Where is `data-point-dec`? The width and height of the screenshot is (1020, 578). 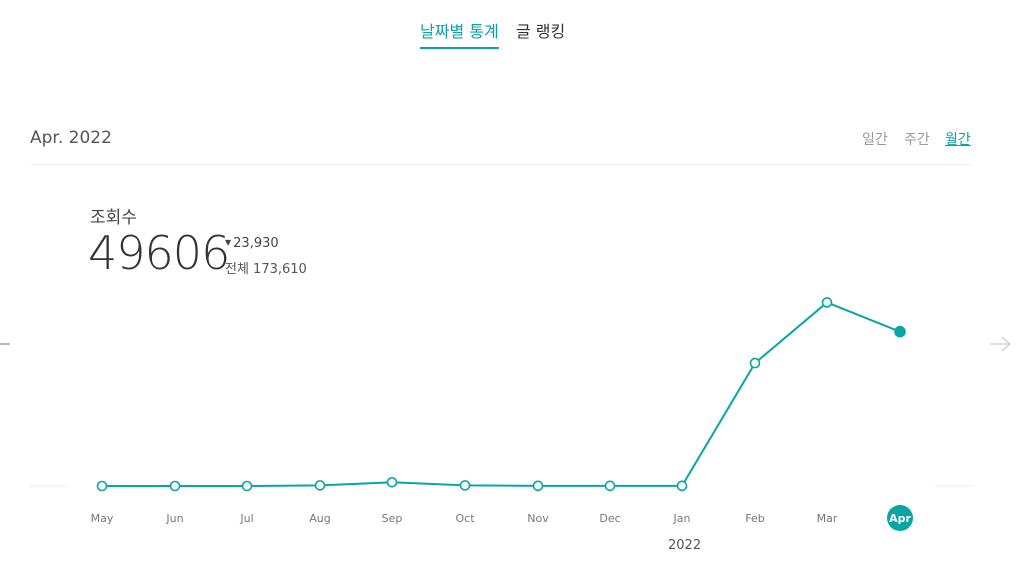 data-point-dec is located at coordinates (610, 486).